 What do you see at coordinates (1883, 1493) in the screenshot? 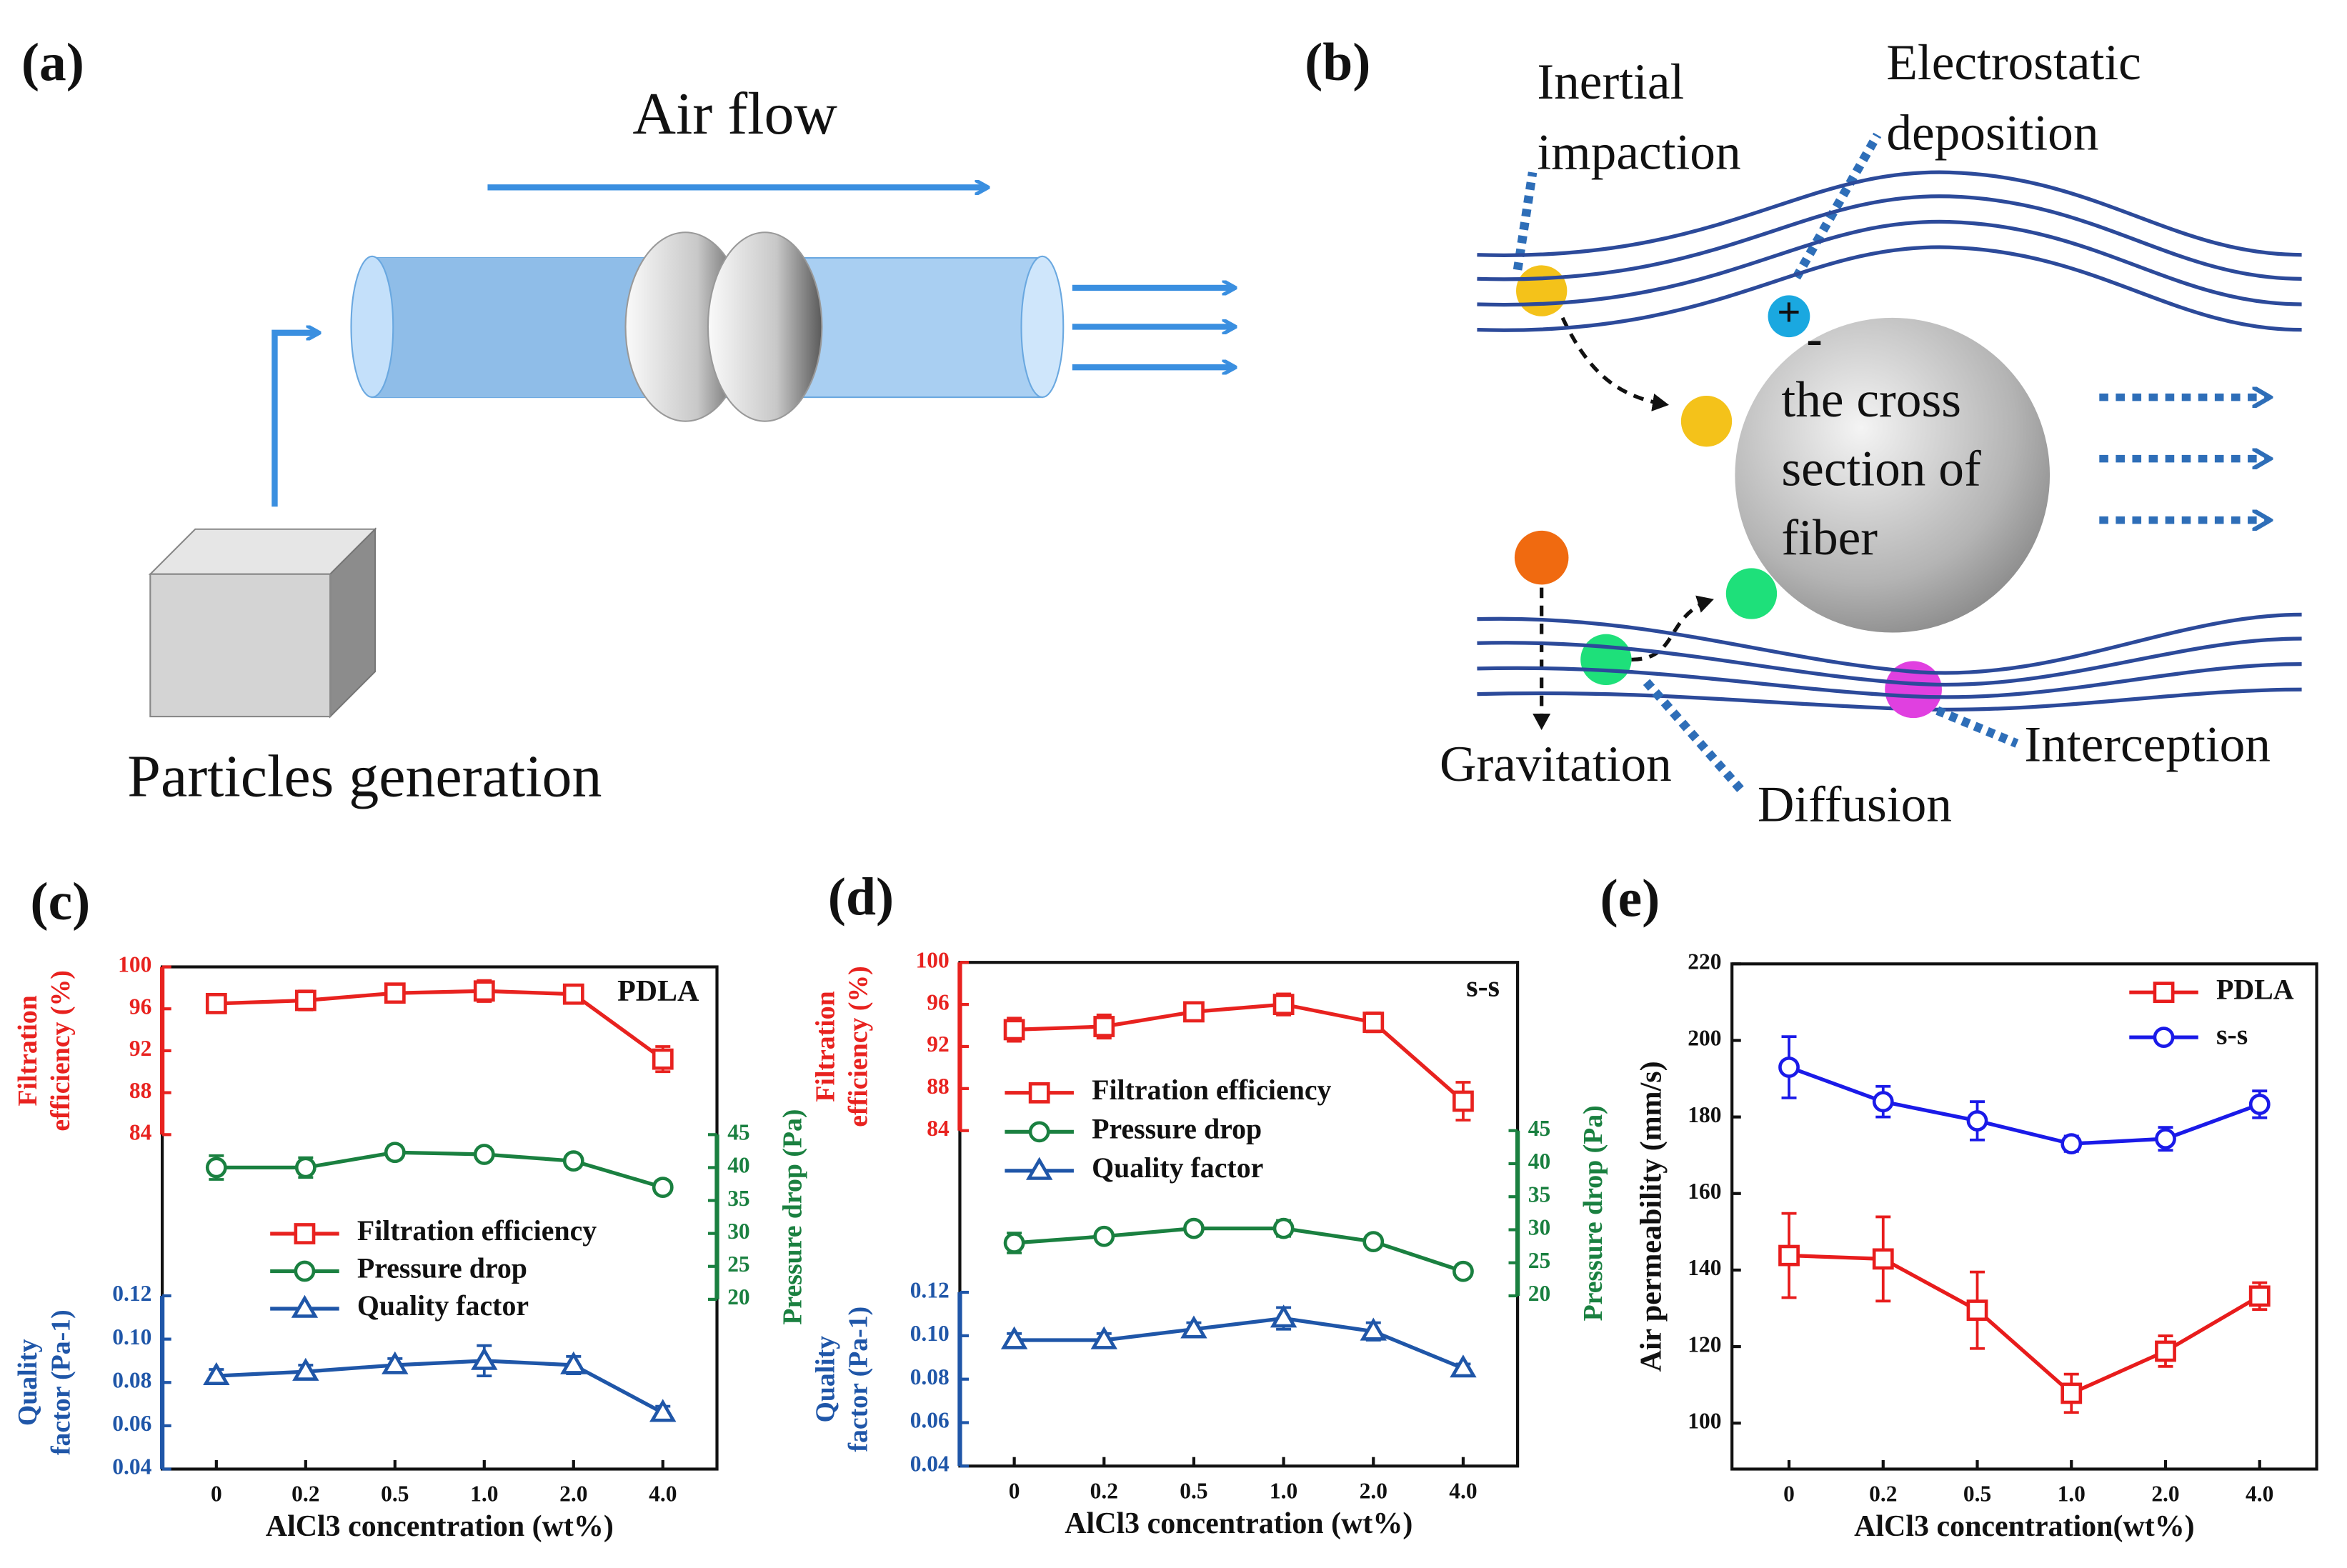
I see `x-tick-label: 0.2` at bounding box center [1883, 1493].